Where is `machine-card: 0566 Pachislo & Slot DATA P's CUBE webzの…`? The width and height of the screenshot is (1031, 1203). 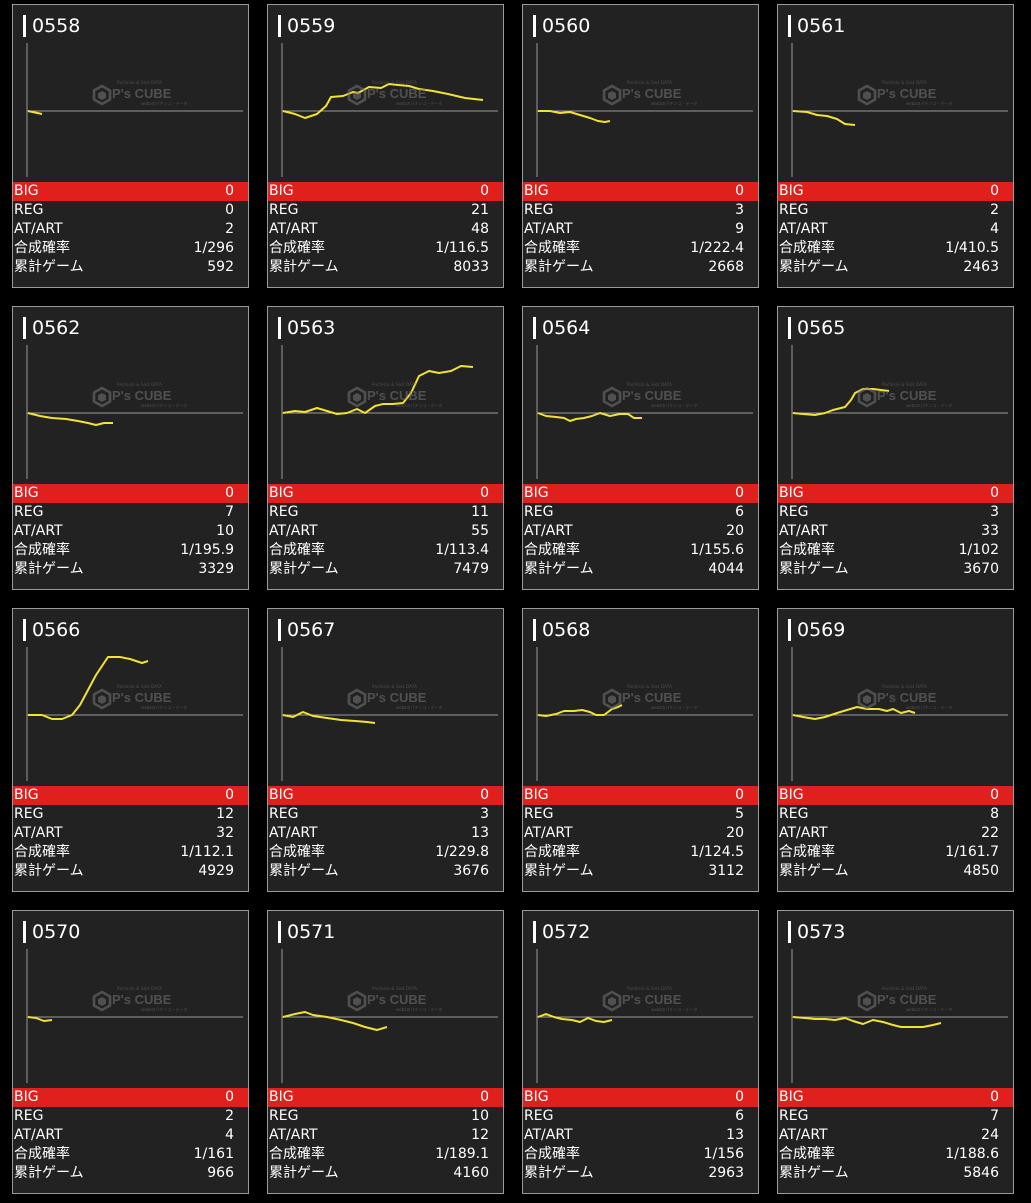 machine-card: 0566 Pachislo & Slot DATA P's CUBE webzの… is located at coordinates (130, 750).